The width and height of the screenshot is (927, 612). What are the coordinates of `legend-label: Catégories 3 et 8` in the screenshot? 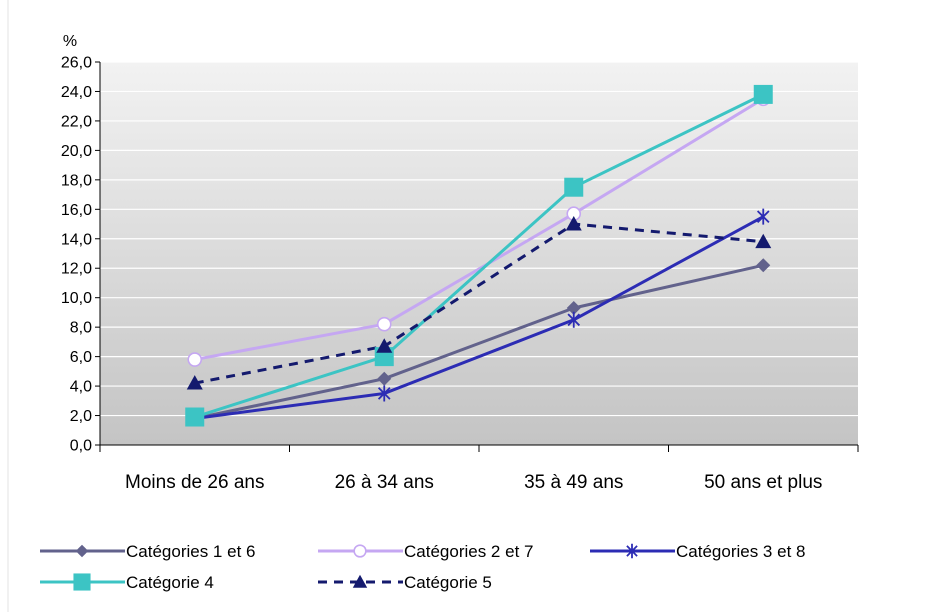 It's located at (740, 551).